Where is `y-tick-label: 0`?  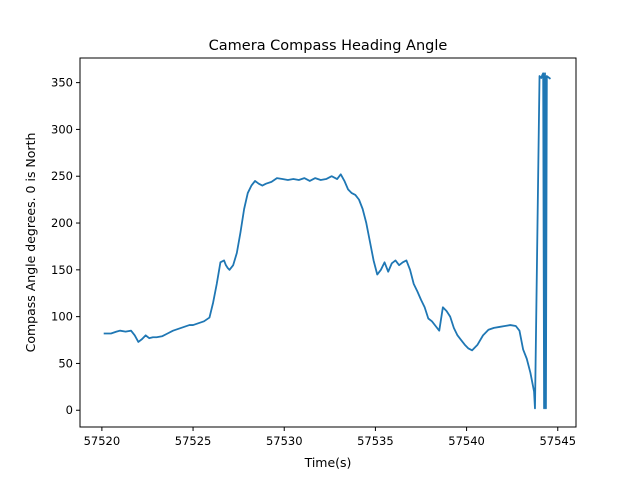 y-tick-label: 0 is located at coordinates (69, 410).